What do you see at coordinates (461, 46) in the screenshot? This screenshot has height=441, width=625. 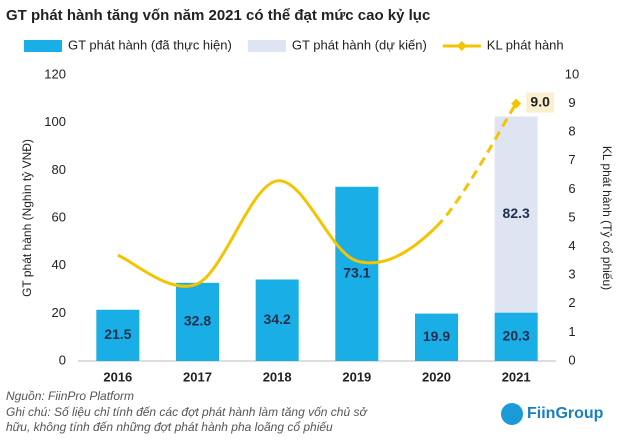 I see `legend-marker` at bounding box center [461, 46].